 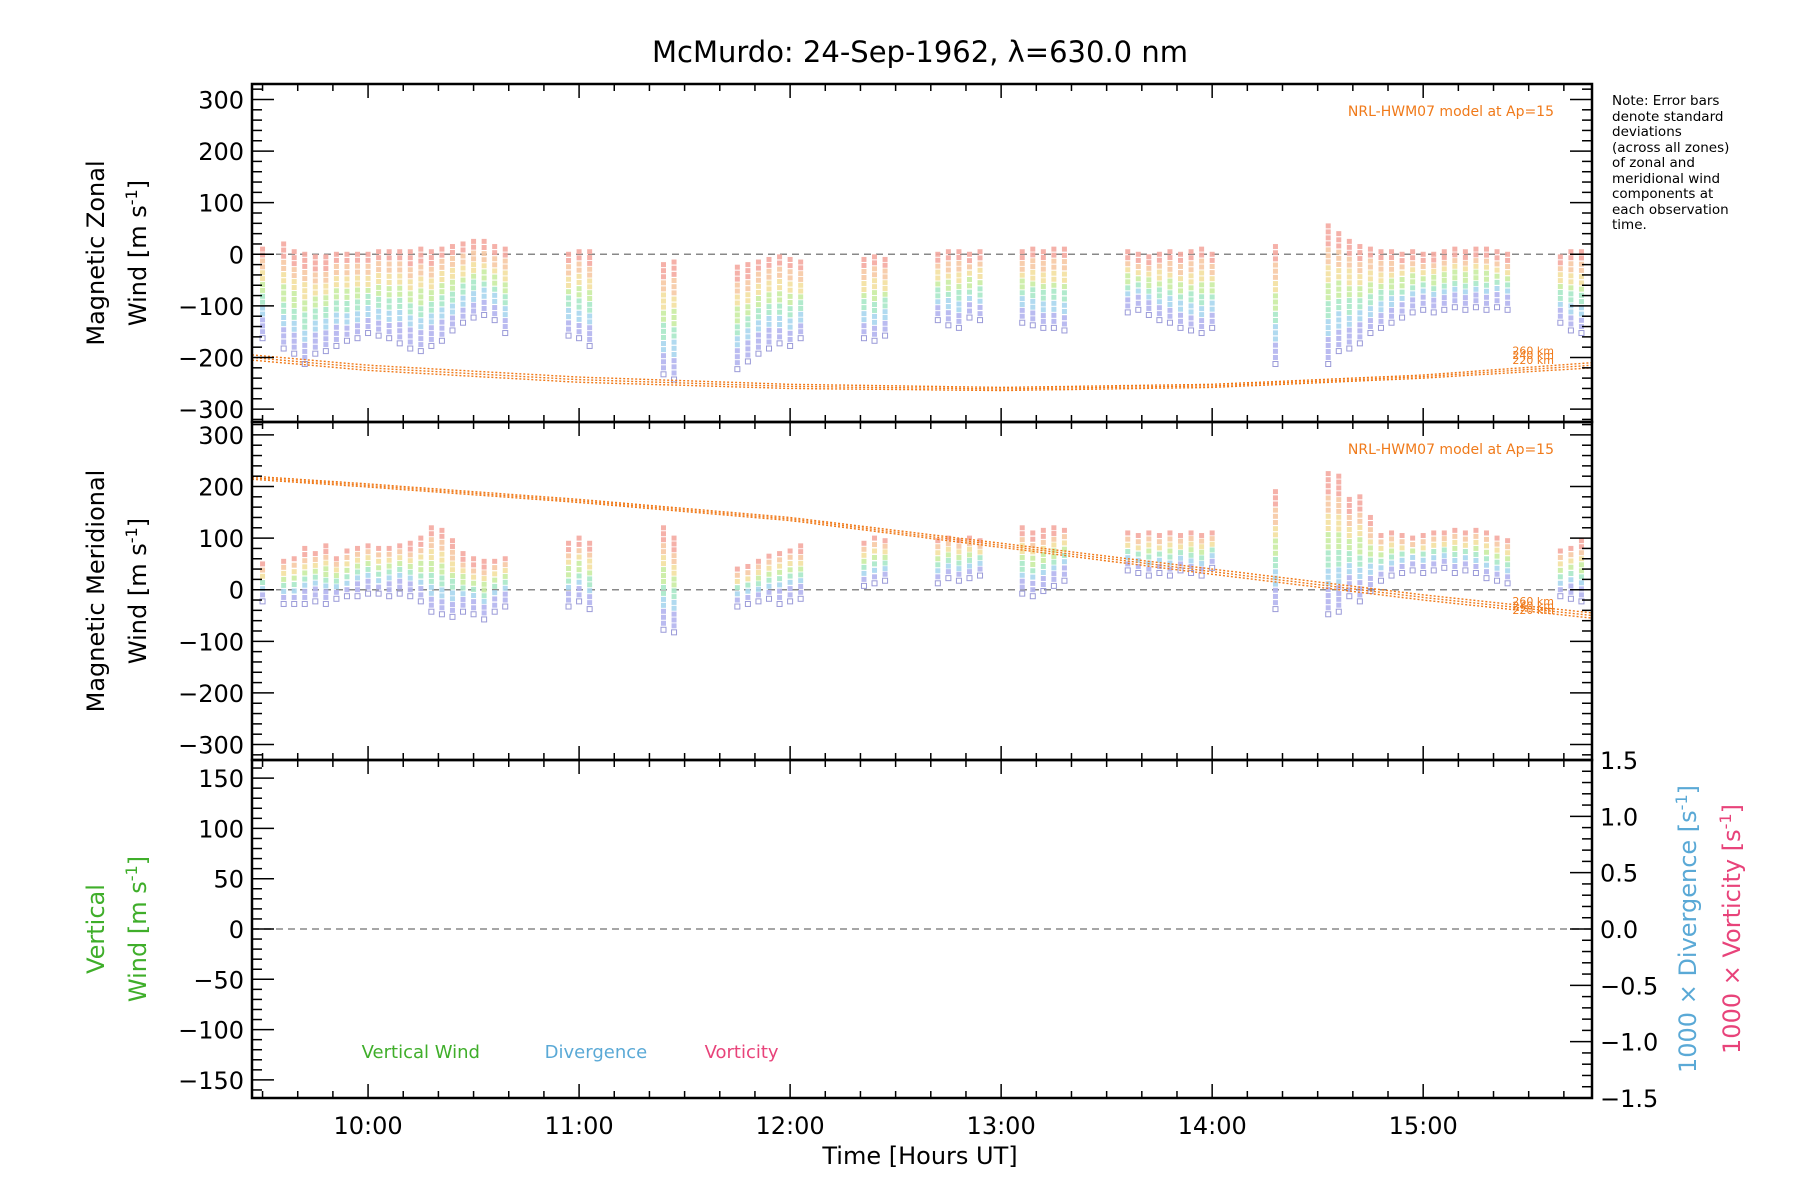 I want to click on model-curve-240km, so click(x=922, y=373).